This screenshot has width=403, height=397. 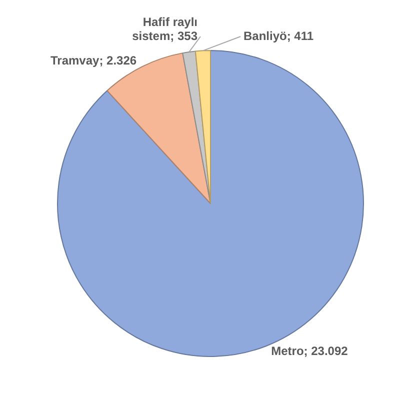 What do you see at coordinates (309, 351) in the screenshot?
I see `slice-label: Metro; 23.092` at bounding box center [309, 351].